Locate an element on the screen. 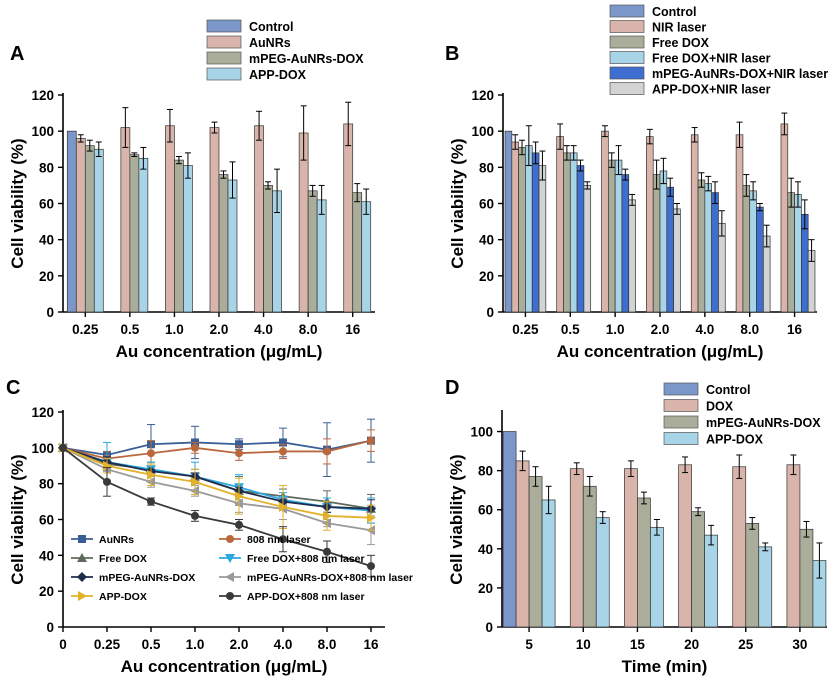 The width and height of the screenshot is (837, 697). x-tick-label: 5 is located at coordinates (529, 644).